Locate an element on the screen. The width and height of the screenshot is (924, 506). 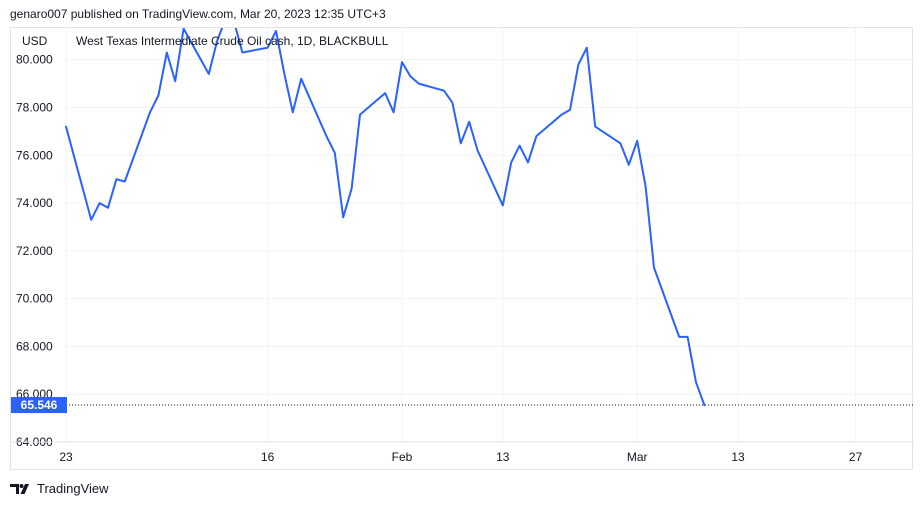
y-tick-label: 72.000 is located at coordinates (34, 251).